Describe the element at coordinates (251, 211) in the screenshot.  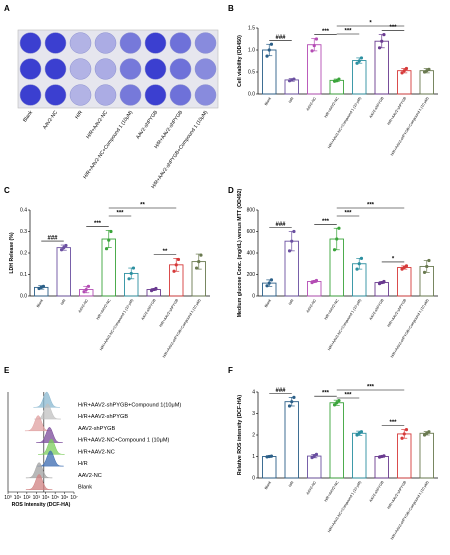
I see `y-tick-label: 800` at that location.